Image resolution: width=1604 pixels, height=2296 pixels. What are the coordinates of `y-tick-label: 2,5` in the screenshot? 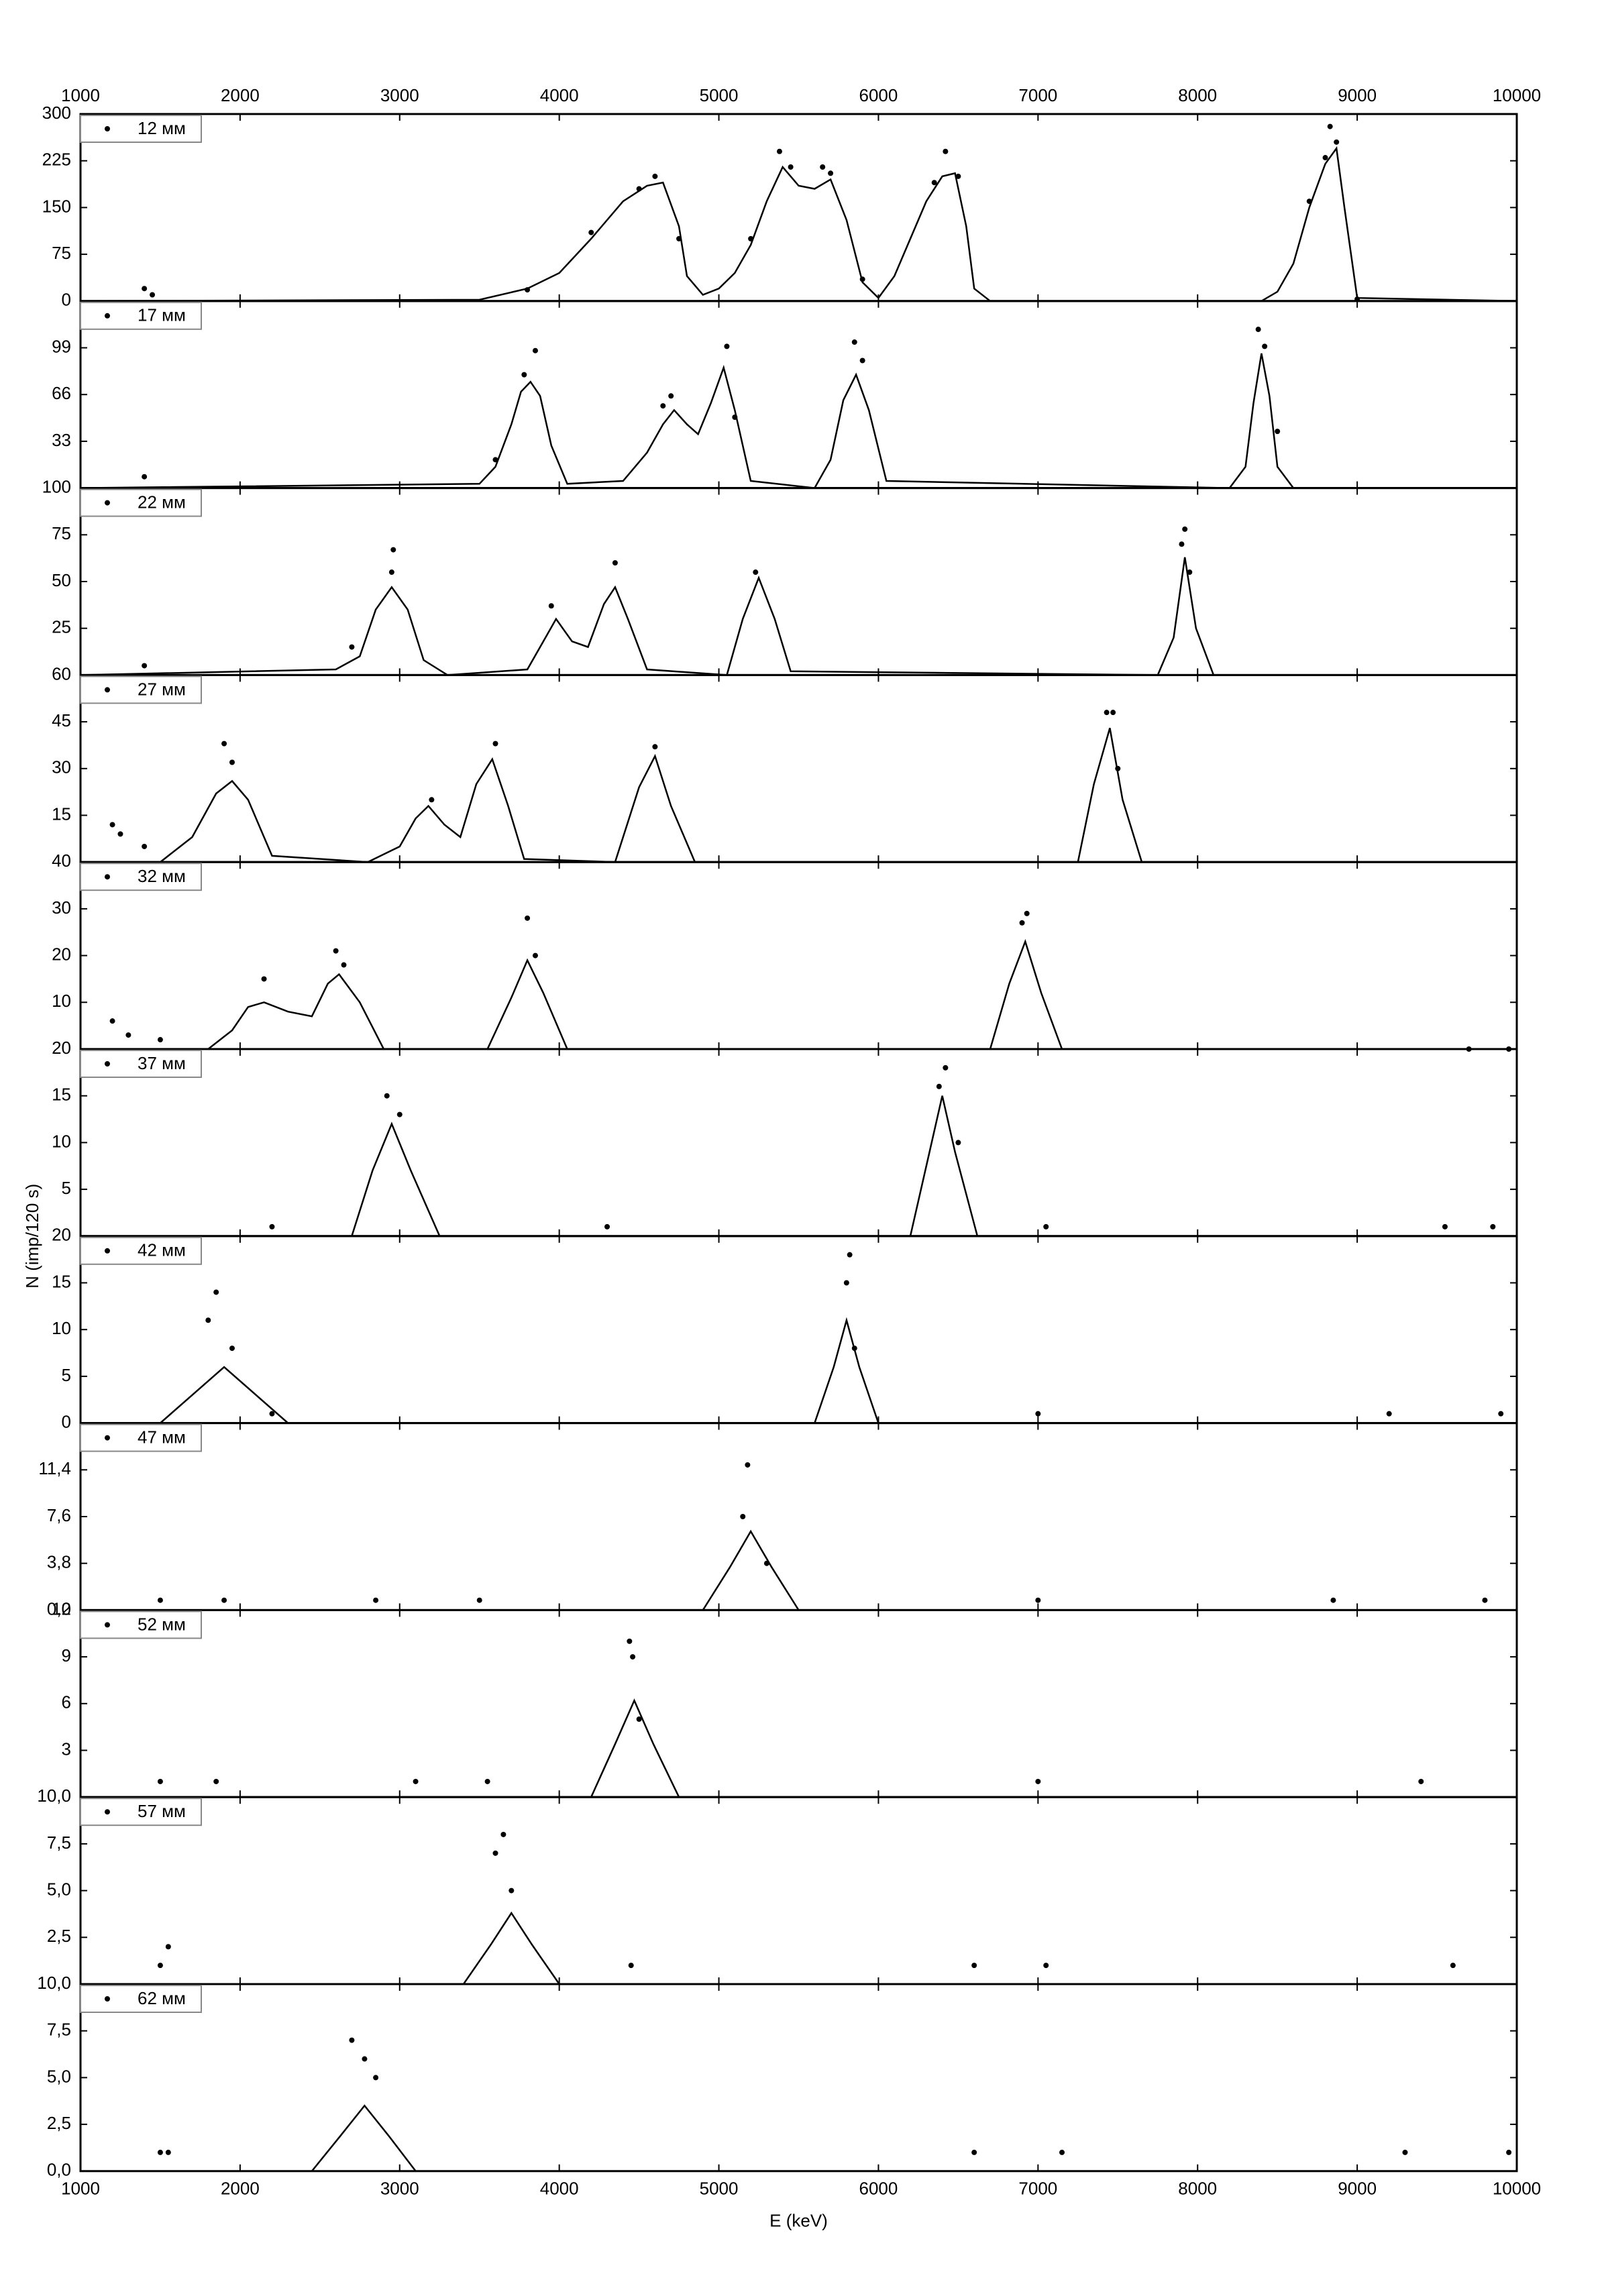 It's located at (59, 2123).